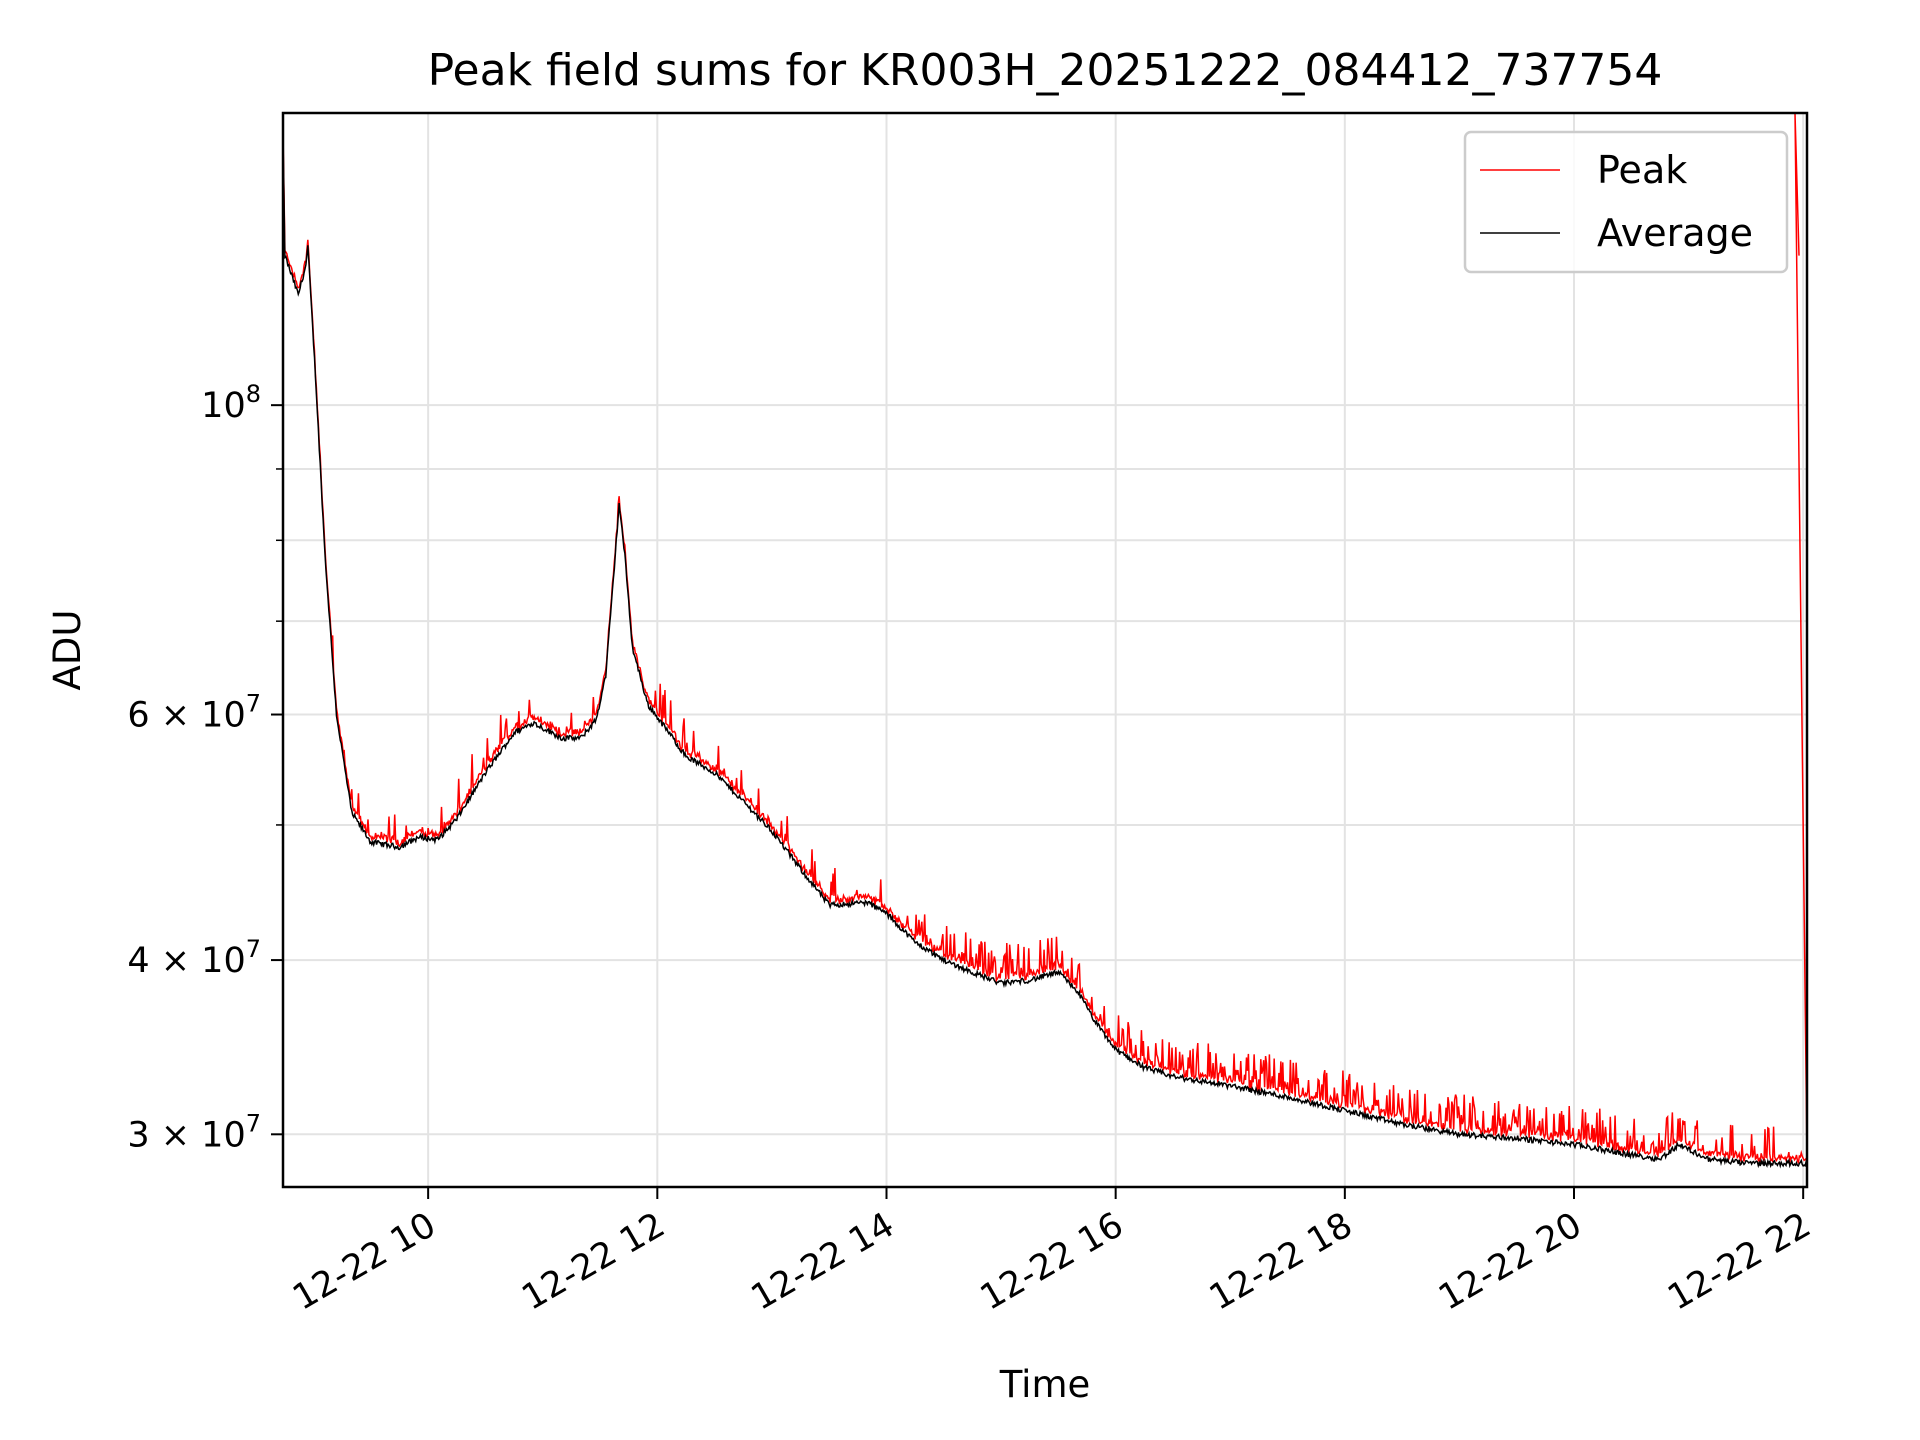 The image size is (1920, 1440). Describe the element at coordinates (1642, 170) in the screenshot. I see `legend-peak-label: Peak` at that location.